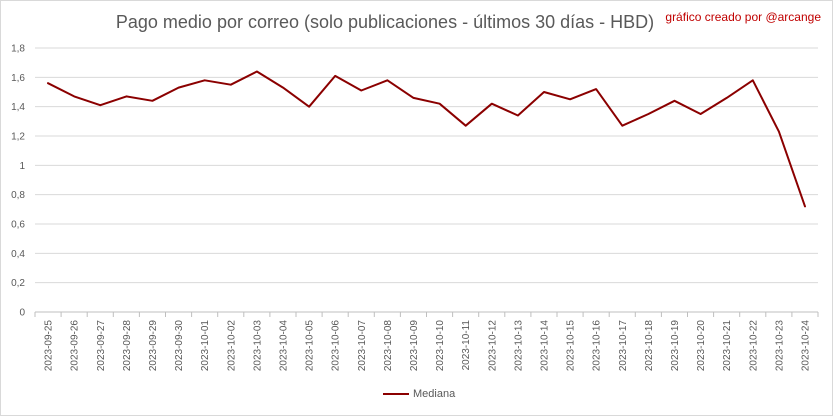 This screenshot has height=416, width=833. I want to click on x-tick-label: 2023-10-07, so click(362, 346).